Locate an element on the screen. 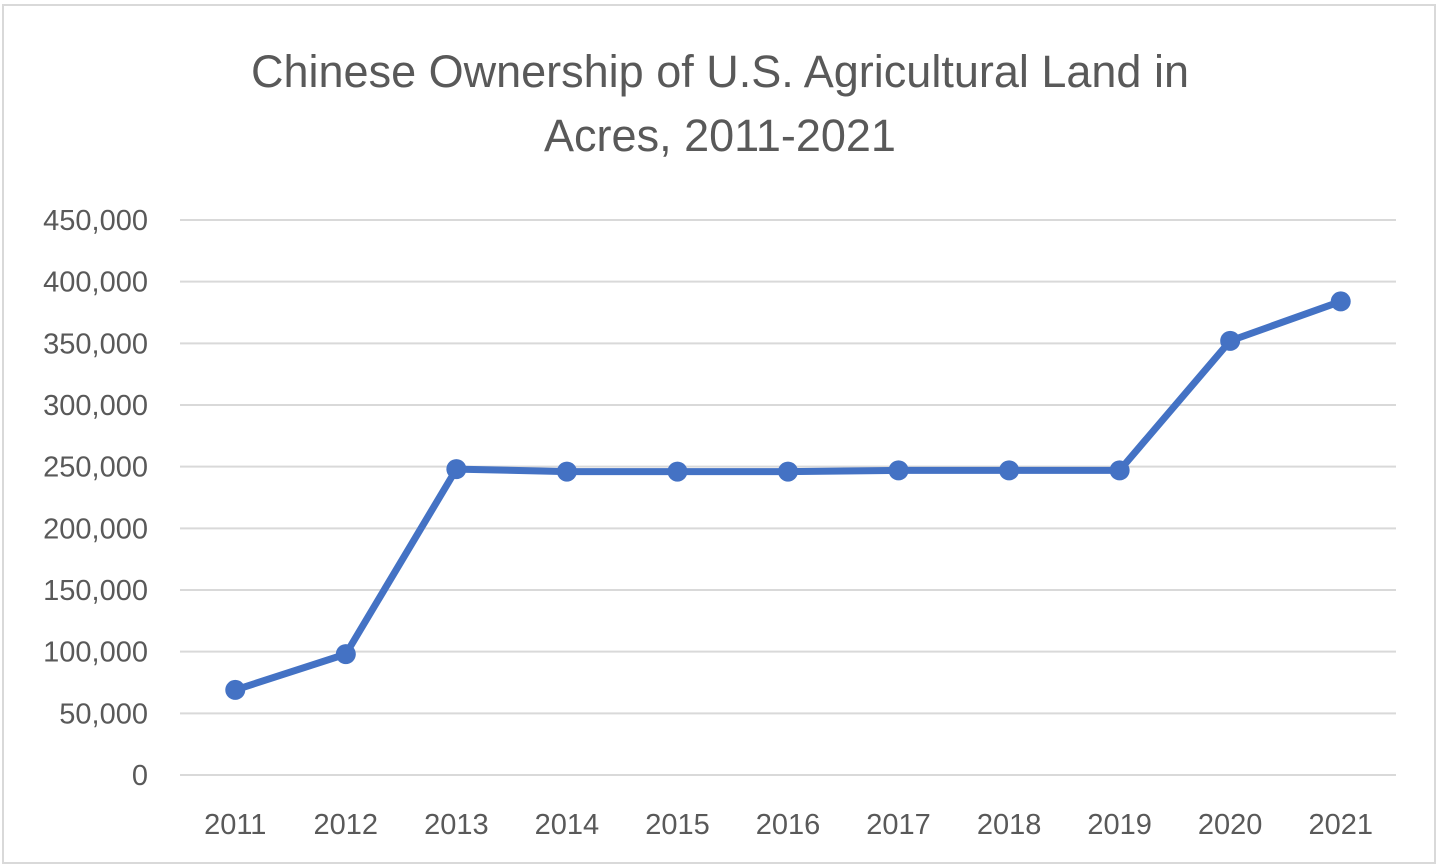  y-tick-label: 100,000 is located at coordinates (95, 653).